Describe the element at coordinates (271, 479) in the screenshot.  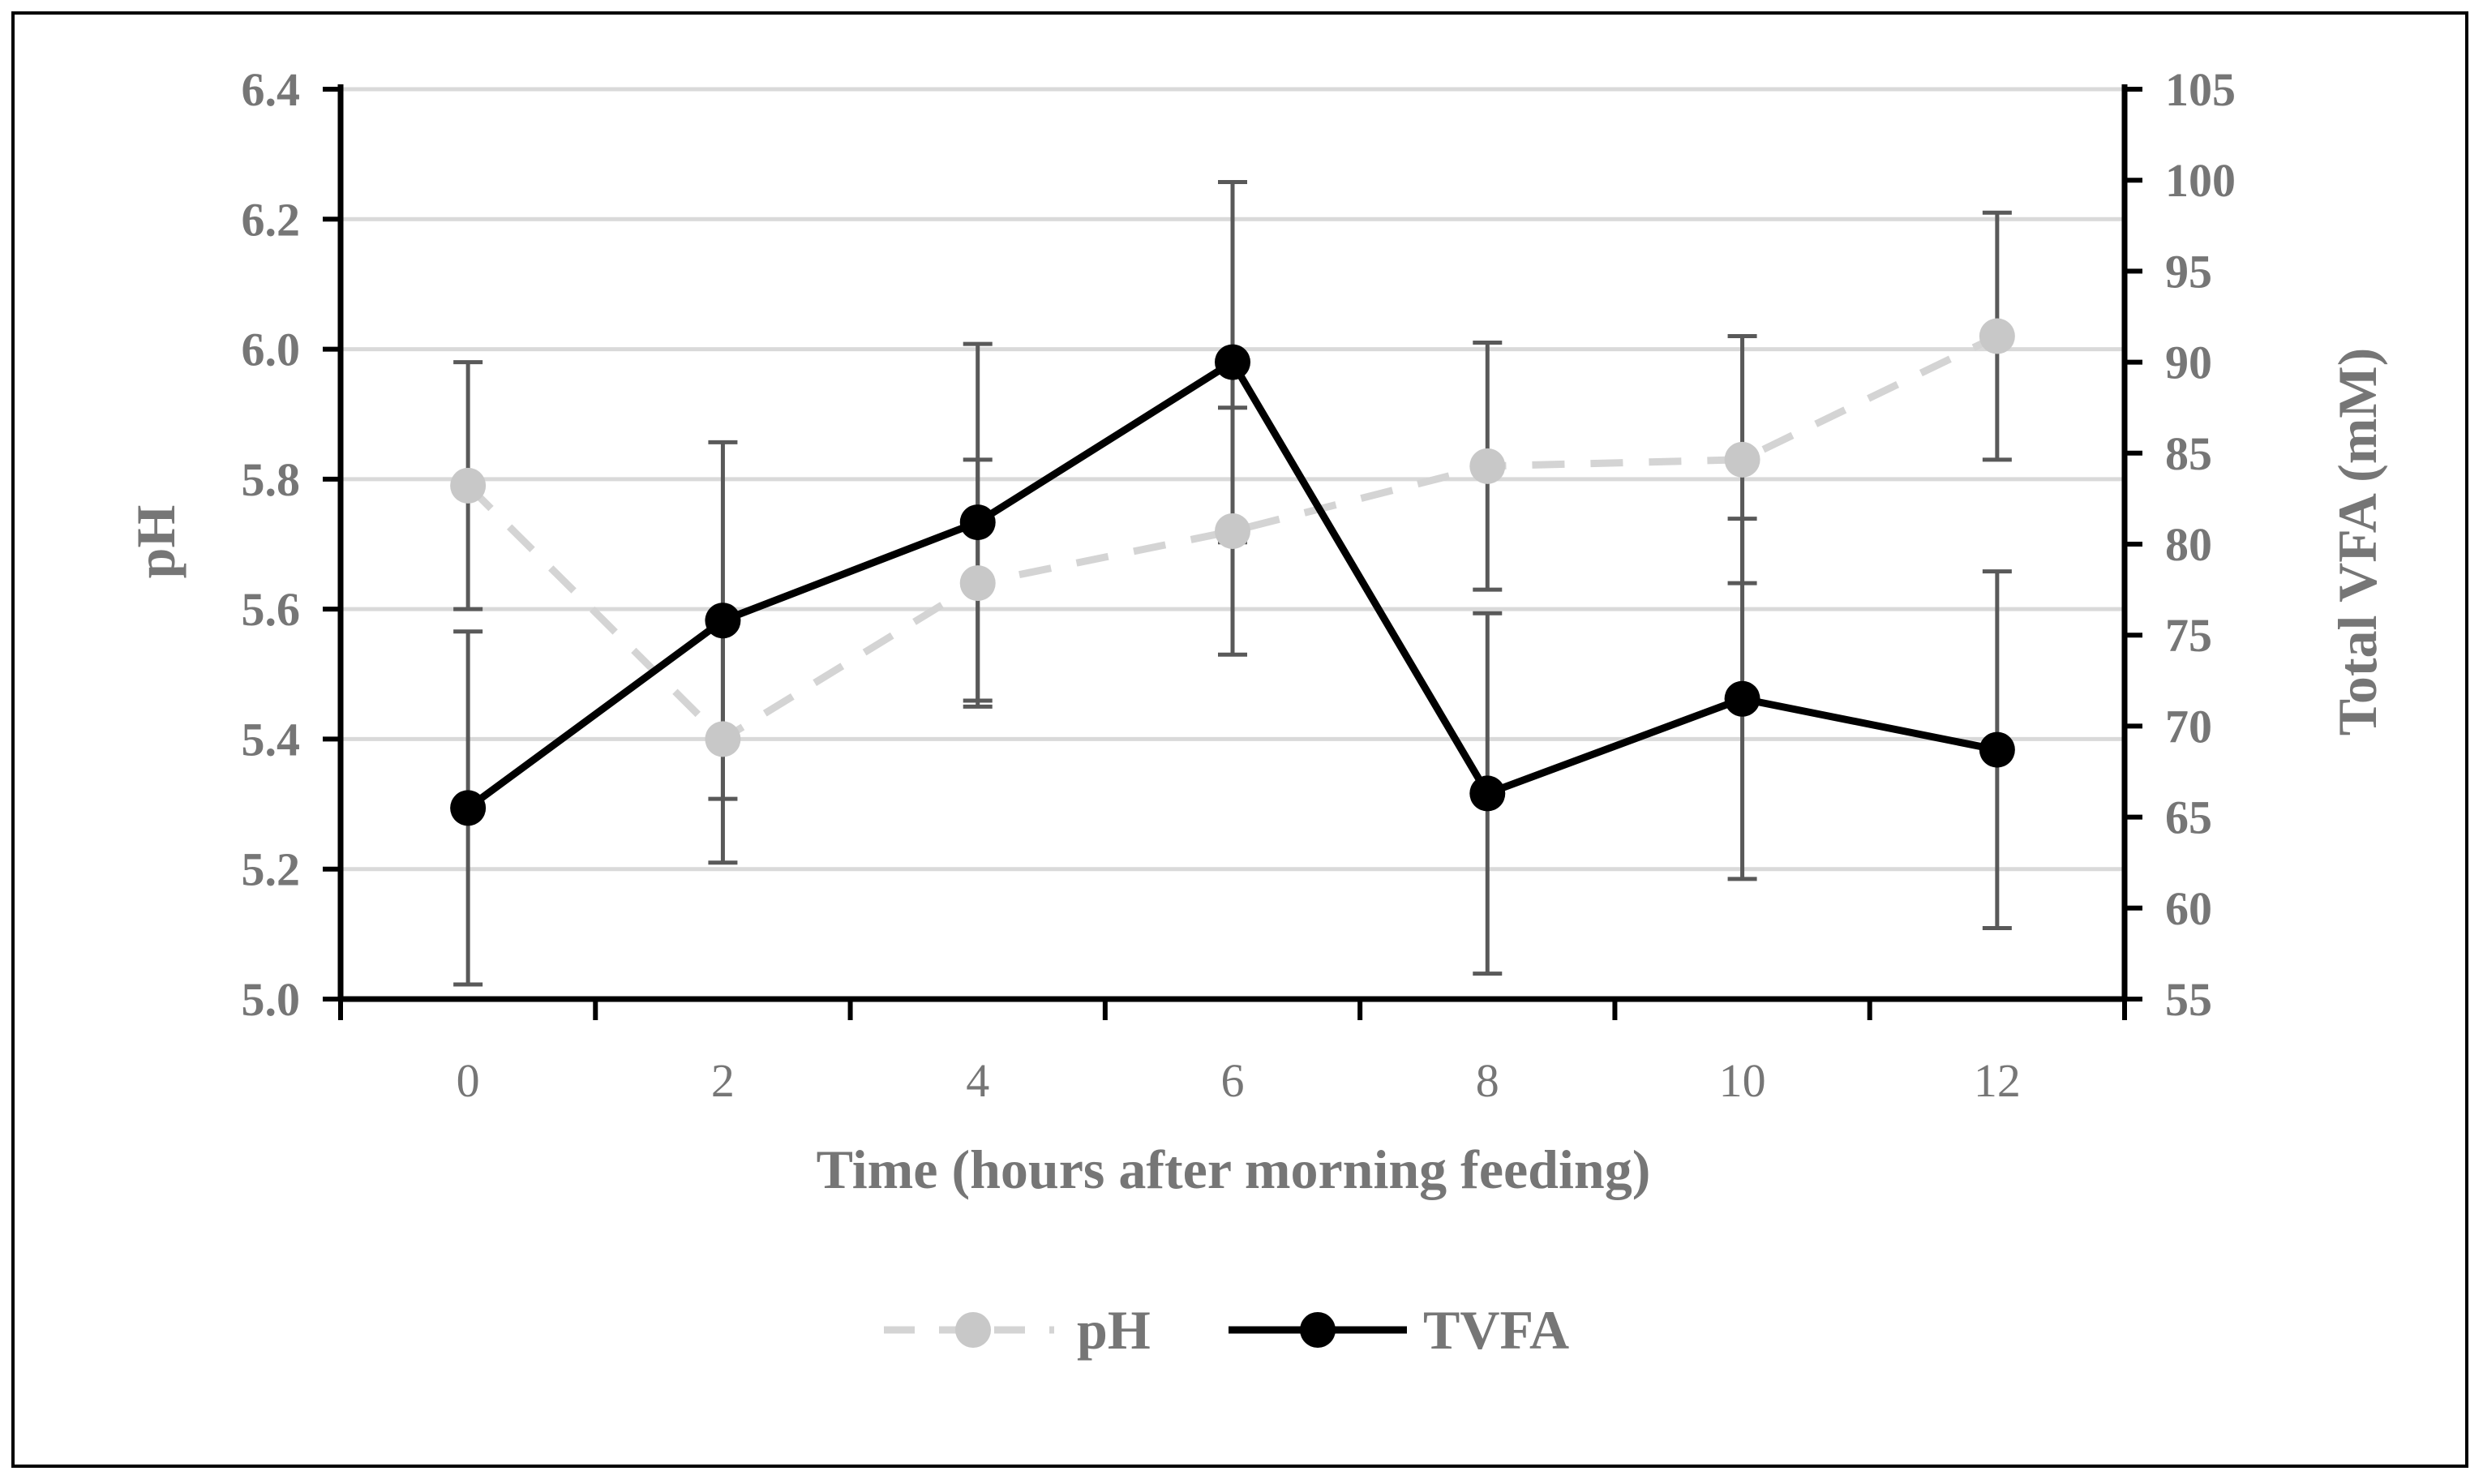
I see `y-left-tick-label: 5.8` at that location.